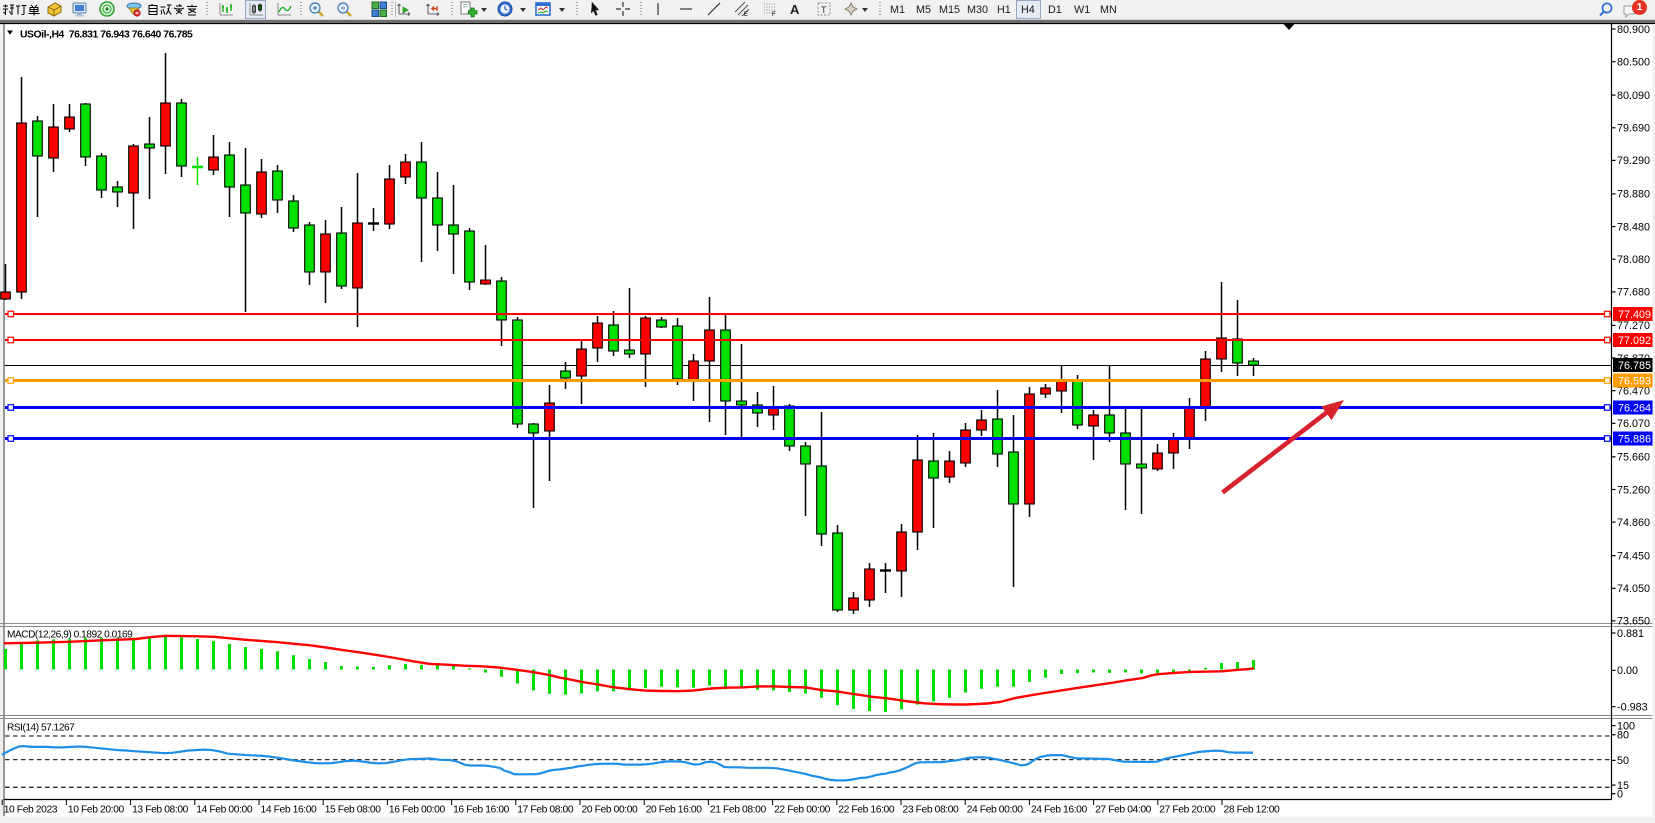 The height and width of the screenshot is (823, 1655). I want to click on svg-text: 0, so click(1620, 795).